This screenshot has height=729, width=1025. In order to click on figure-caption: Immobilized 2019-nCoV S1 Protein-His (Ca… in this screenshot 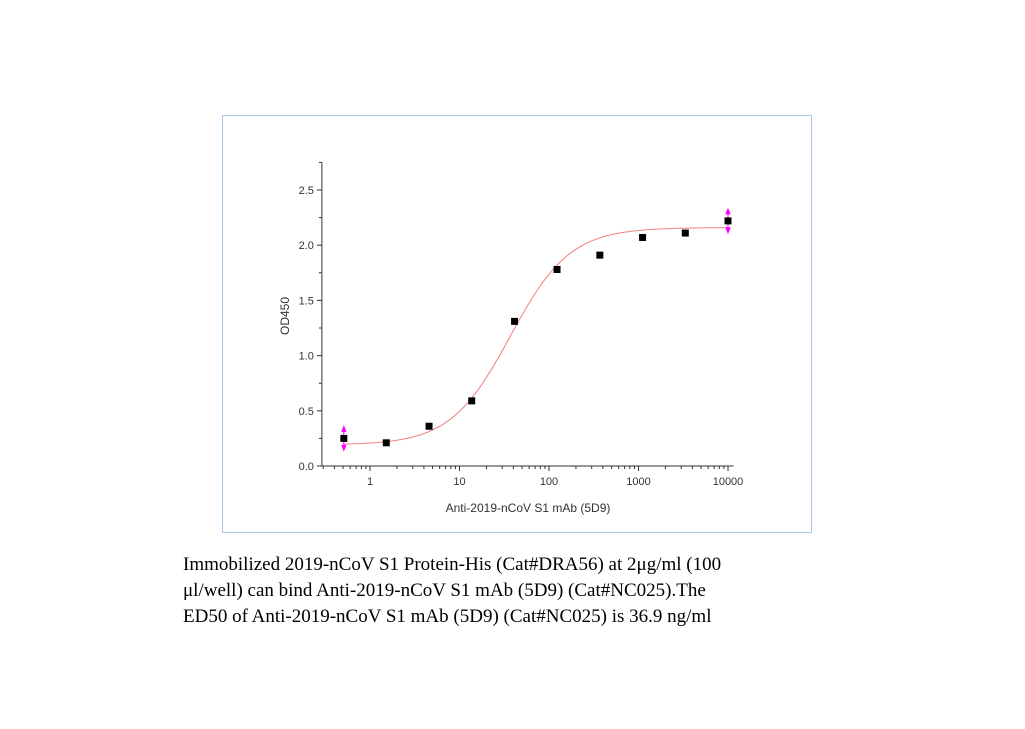, I will do `click(533, 591)`.